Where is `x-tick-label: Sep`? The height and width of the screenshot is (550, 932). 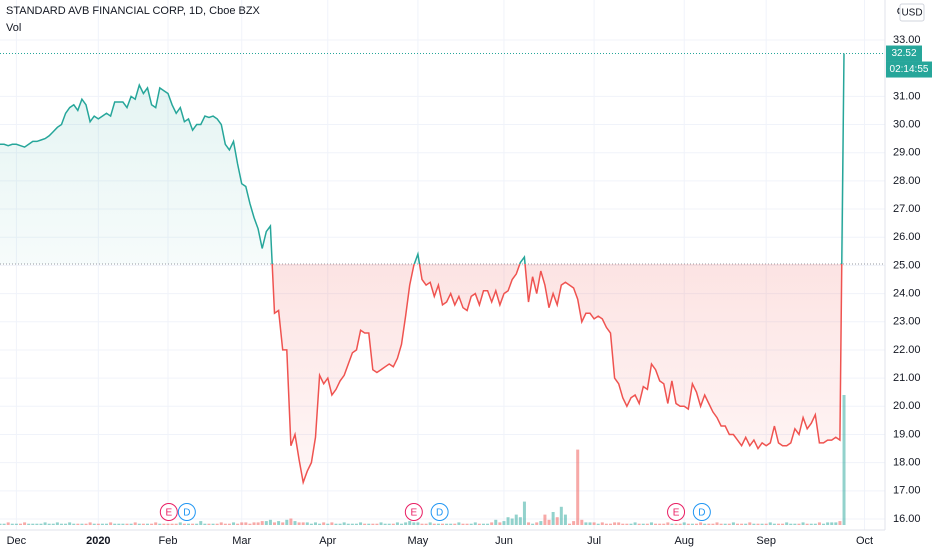
x-tick-label: Sep is located at coordinates (766, 541).